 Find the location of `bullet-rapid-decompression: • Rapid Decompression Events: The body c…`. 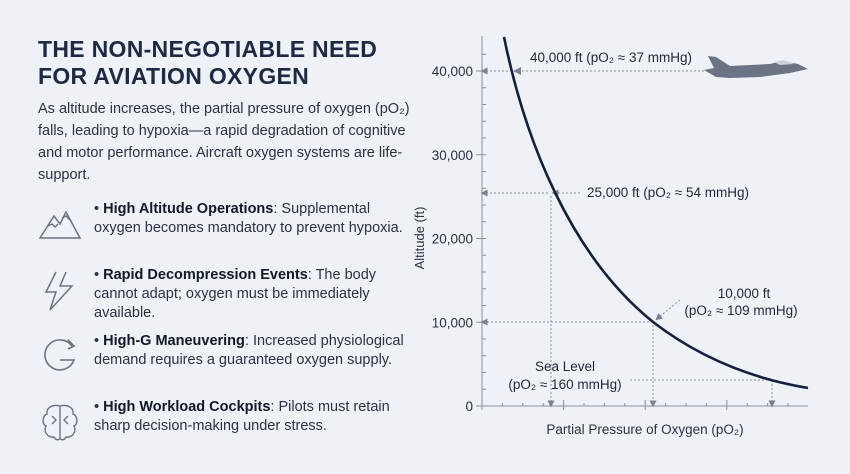

bullet-rapid-decompression: • Rapid Decompression Events: The body c… is located at coordinates (225, 298).